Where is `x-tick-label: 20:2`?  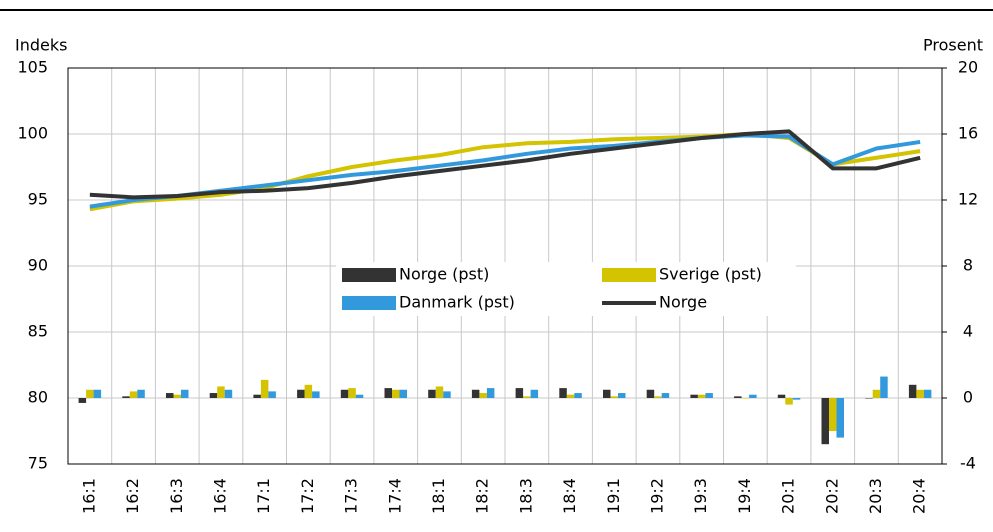
x-tick-label: 20:2 is located at coordinates (831, 496).